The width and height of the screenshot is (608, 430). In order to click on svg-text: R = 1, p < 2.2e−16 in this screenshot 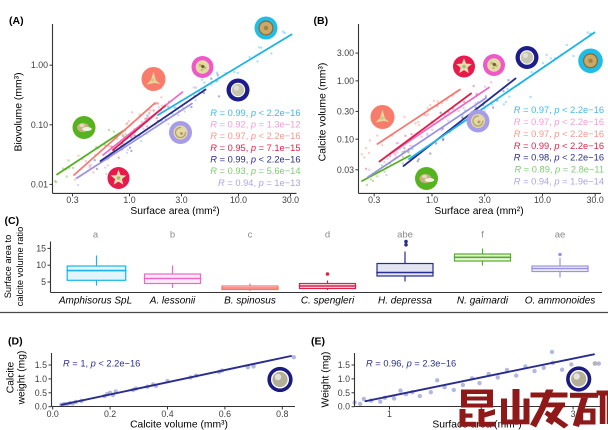, I will do `click(101, 364)`.